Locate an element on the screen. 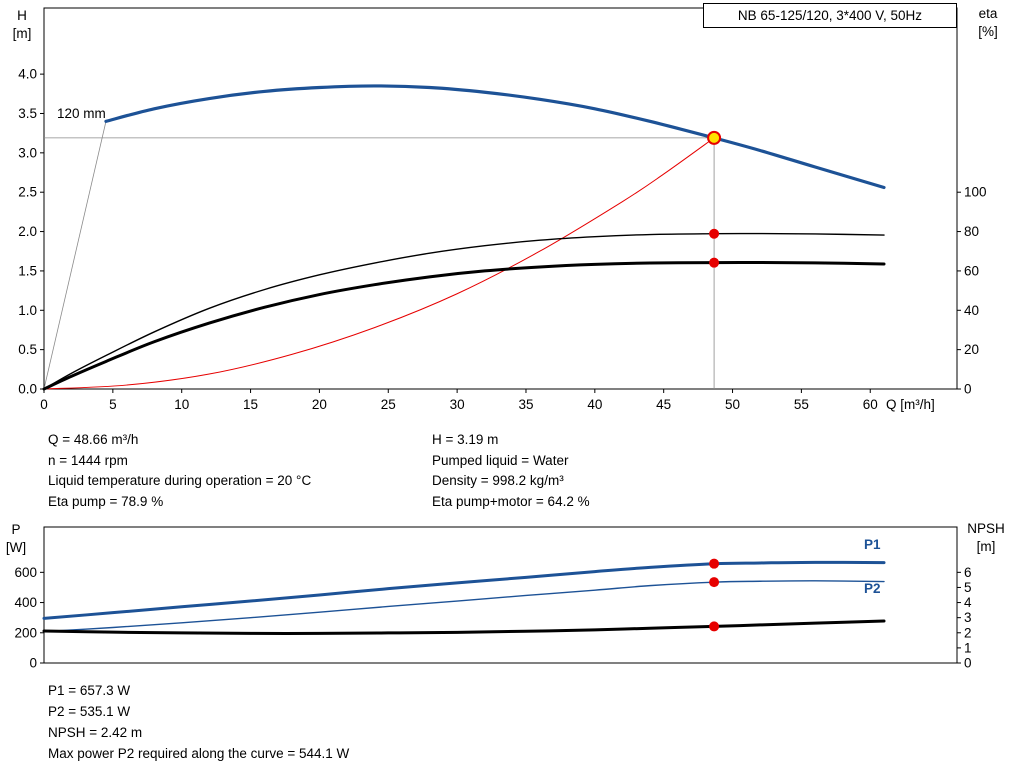 This screenshot has width=1024, height=781. y-right-axis-label: [%] is located at coordinates (988, 31).